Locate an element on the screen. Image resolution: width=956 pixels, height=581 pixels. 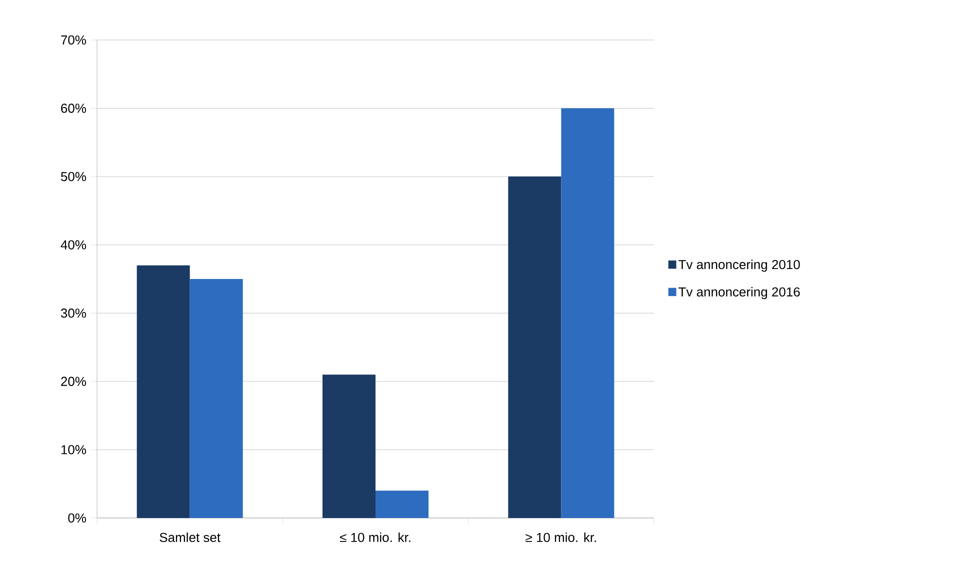
y-tick-label: 10% is located at coordinates (73, 449).